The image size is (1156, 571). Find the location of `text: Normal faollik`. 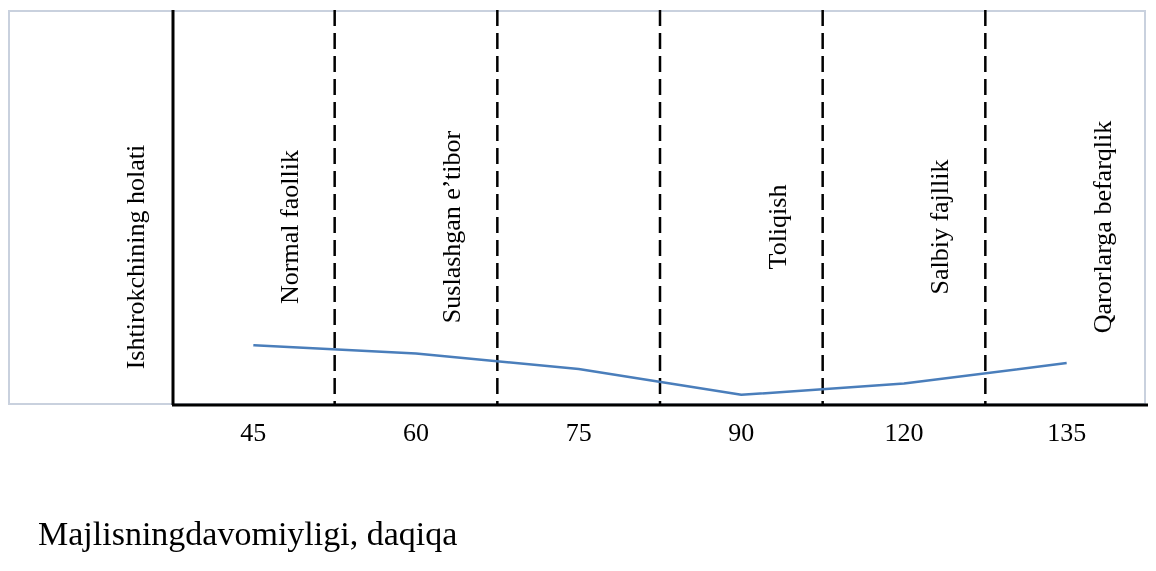

text: Normal faollik is located at coordinates (289, 227).